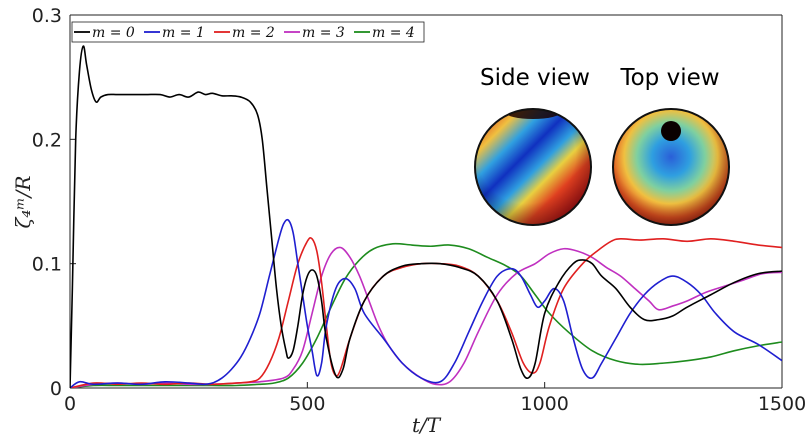 The image size is (807, 438). Describe the element at coordinates (427, 425) in the screenshot. I see `x-axis-label: t/T` at that location.